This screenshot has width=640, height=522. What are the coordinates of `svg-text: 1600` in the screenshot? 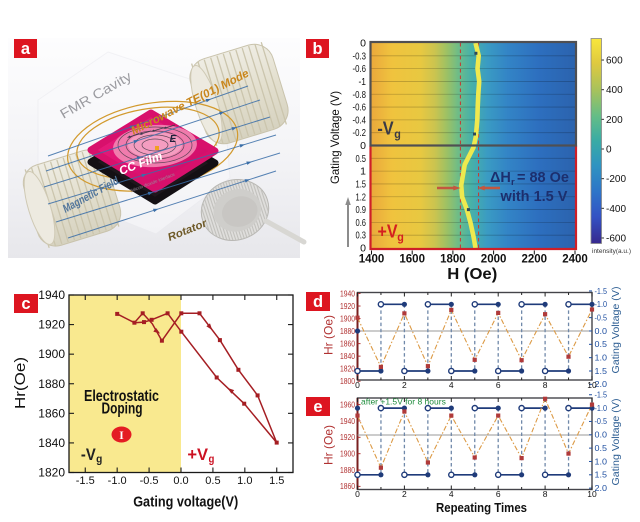 It's located at (412, 260).